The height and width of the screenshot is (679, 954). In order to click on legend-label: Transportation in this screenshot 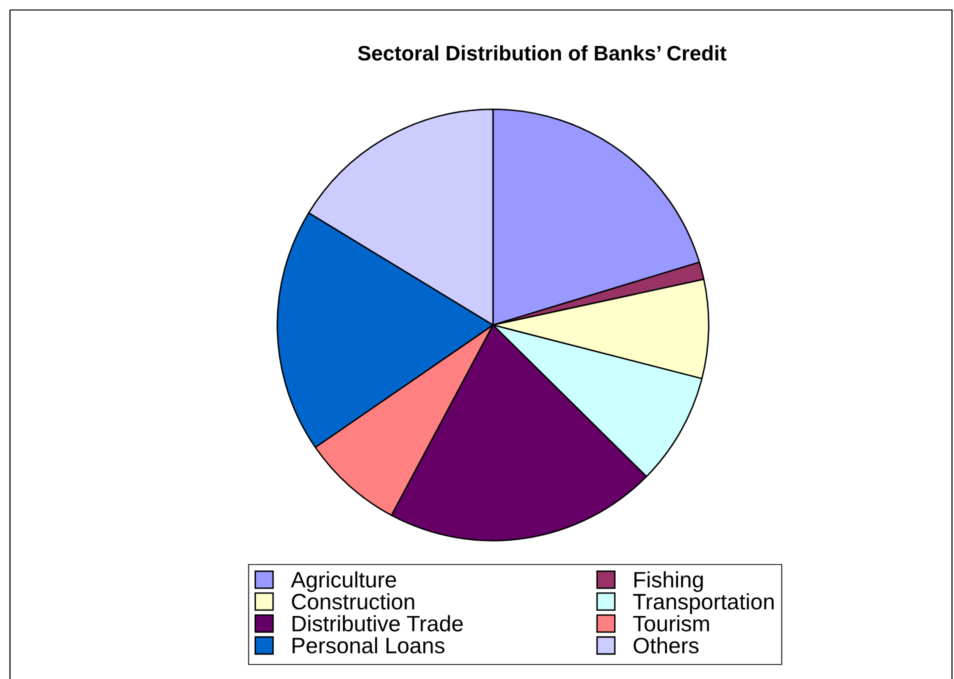, I will do `click(703, 603)`.